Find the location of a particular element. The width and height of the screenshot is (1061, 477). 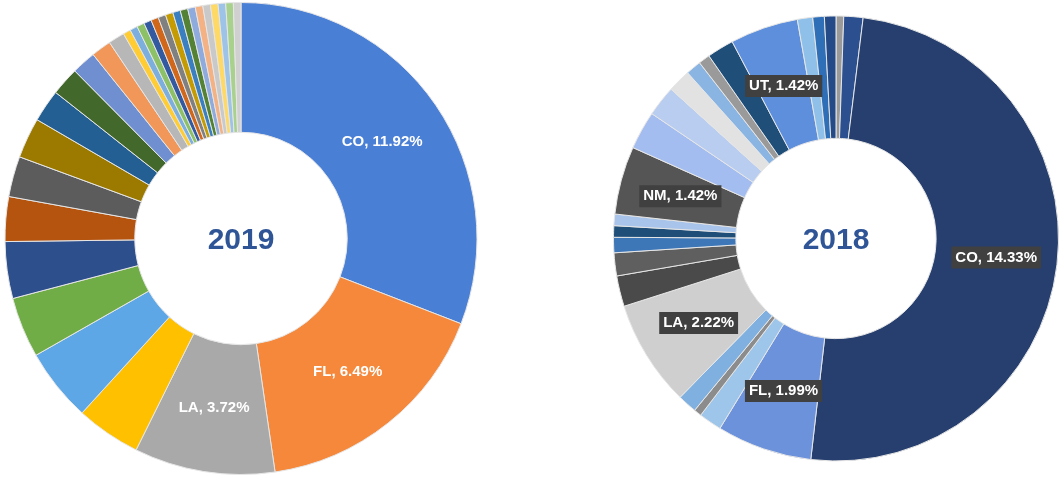

slice-label: NM, 1.42% is located at coordinates (680, 195).